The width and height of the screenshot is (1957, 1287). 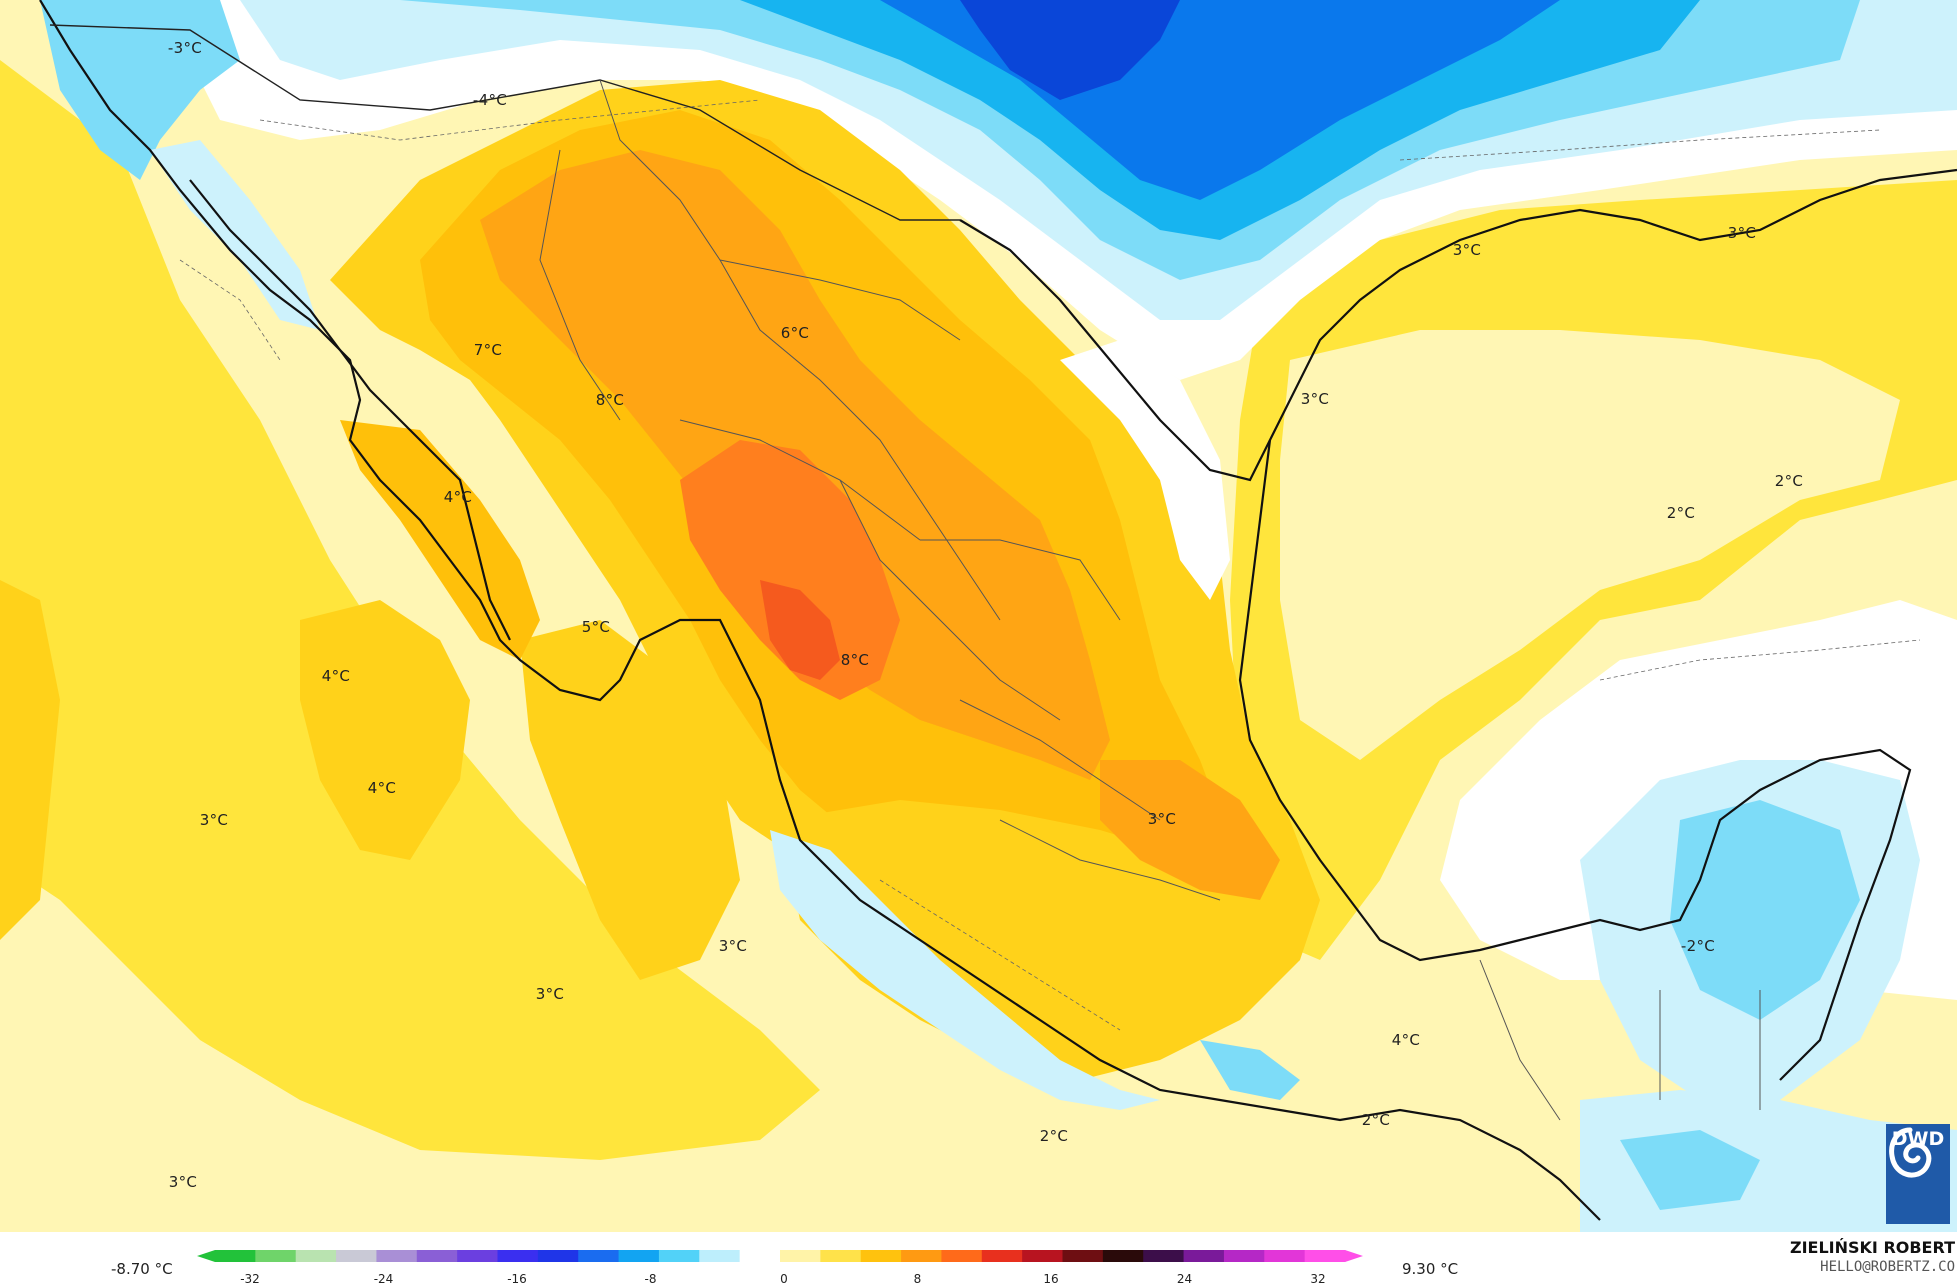 What do you see at coordinates (1145, 470) in the screenshot?
I see `east-coast-white` at bounding box center [1145, 470].